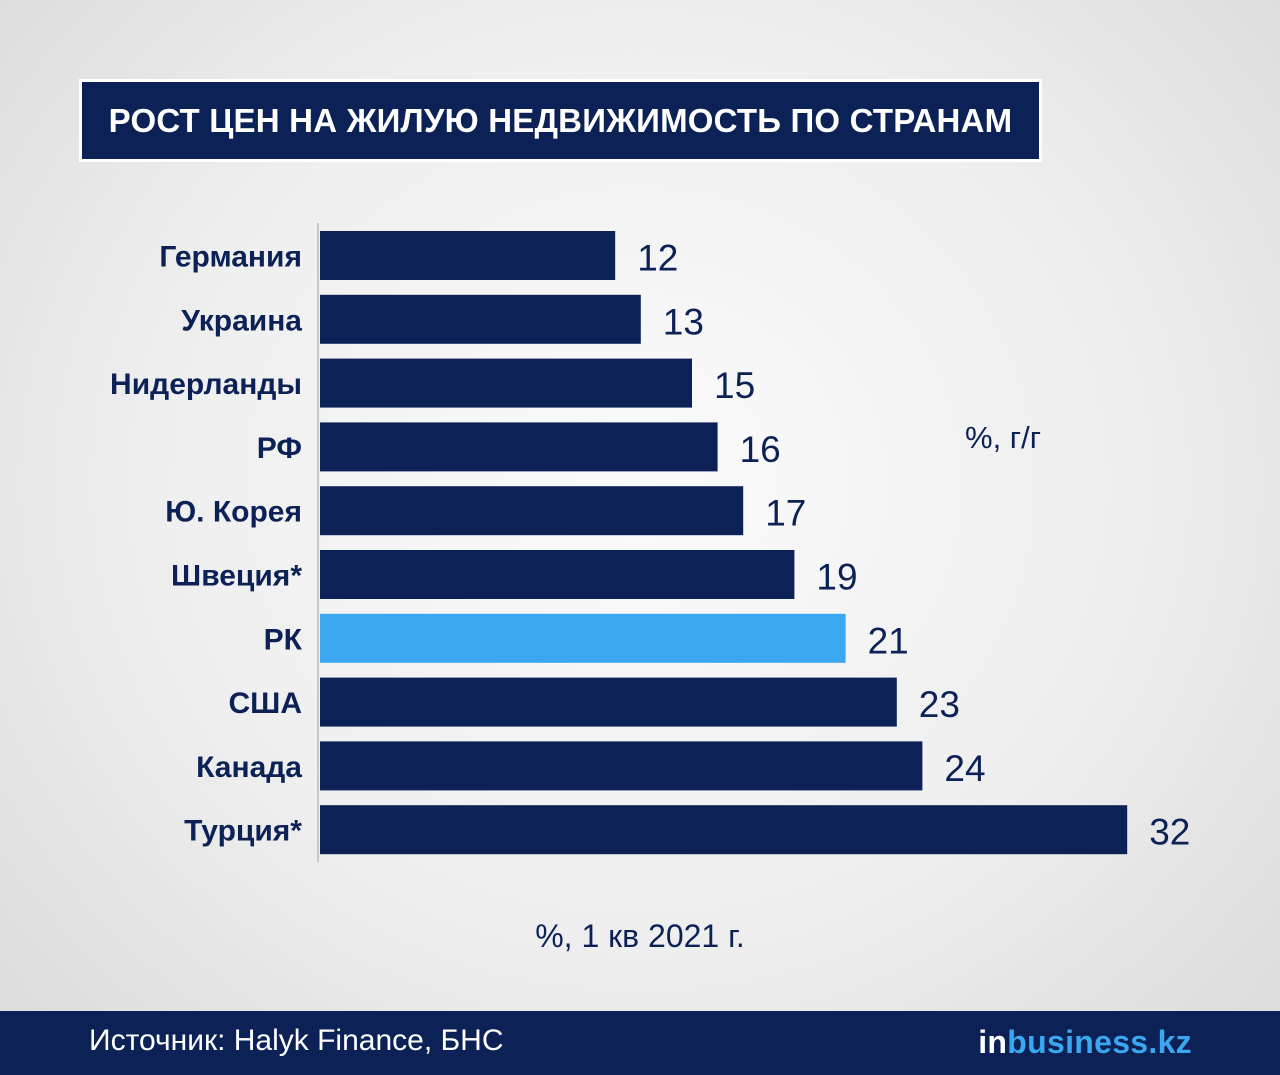  Describe the element at coordinates (760, 449) in the screenshot. I see `value-label: 16` at that location.